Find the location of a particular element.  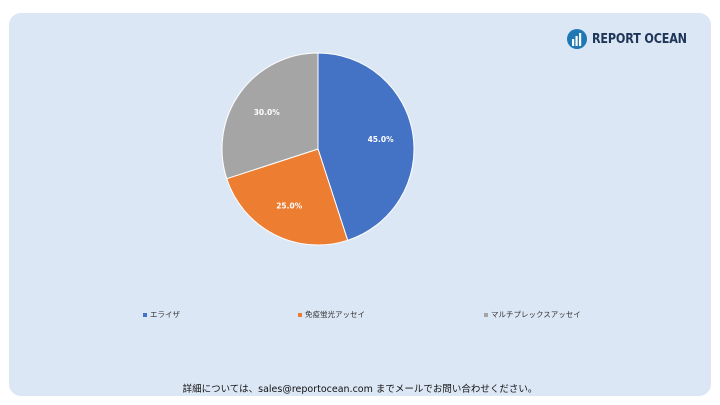

legend-label-3: マルチプレックスアッセイ is located at coordinates (536, 314).